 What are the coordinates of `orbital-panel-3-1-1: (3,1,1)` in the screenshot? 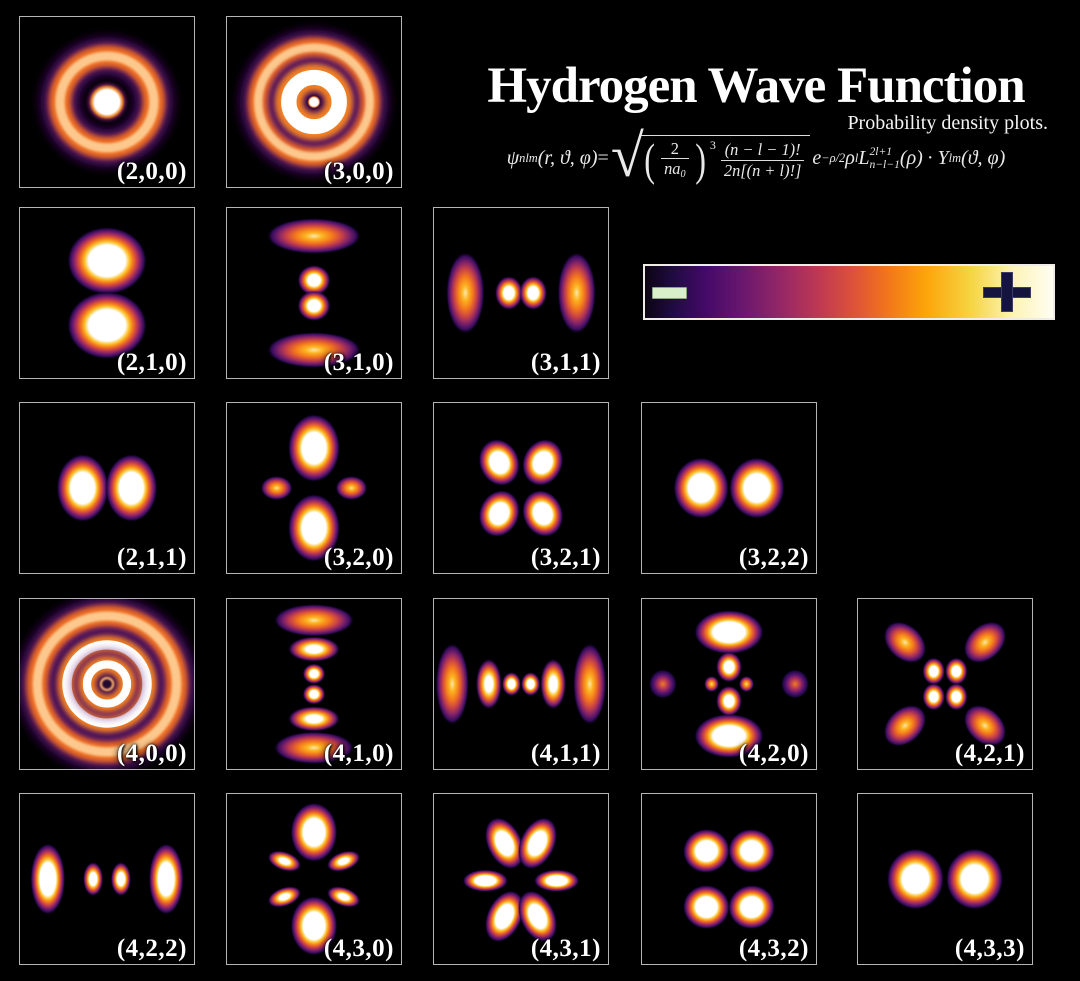 It's located at (521, 293).